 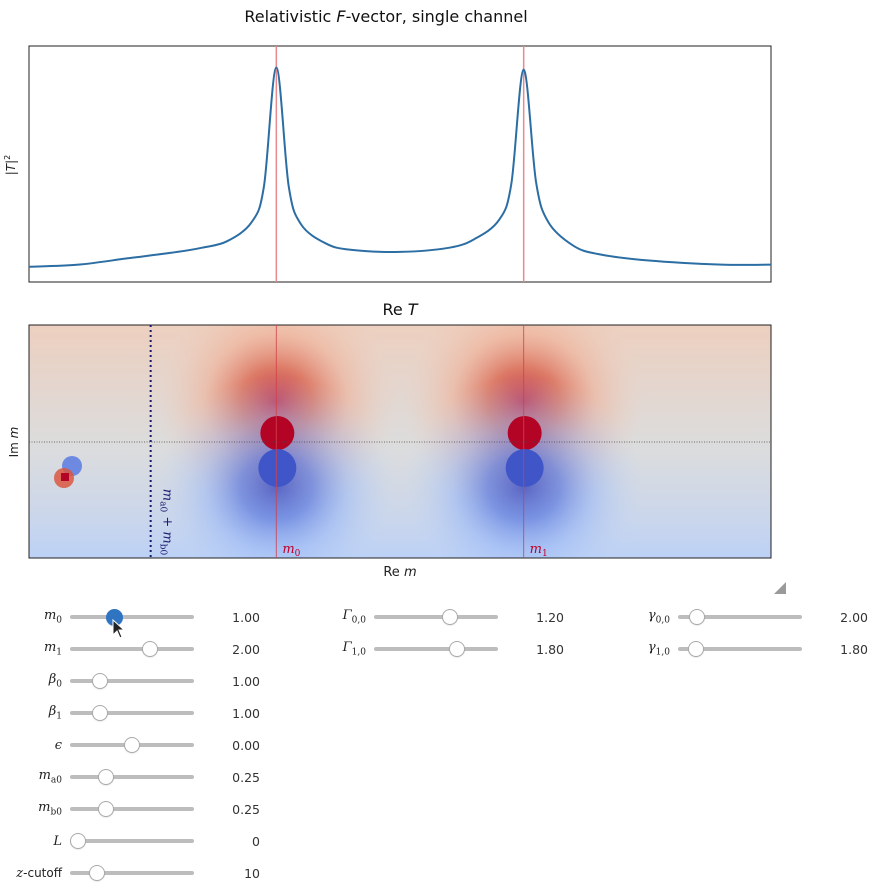 I want to click on control-label: mb0, so click(x=35, y=809).